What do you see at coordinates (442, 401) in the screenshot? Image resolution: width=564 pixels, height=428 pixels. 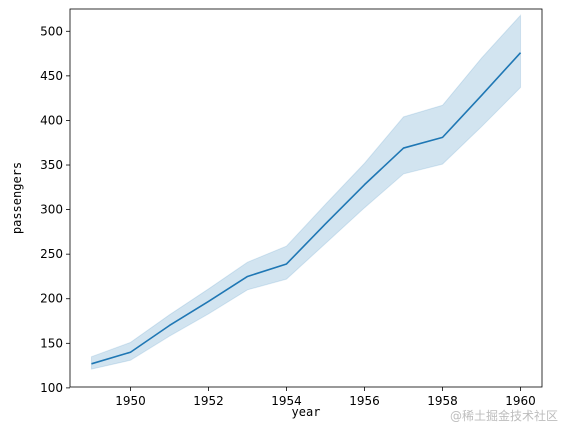 I see `x-tick-label: 1958` at bounding box center [442, 401].